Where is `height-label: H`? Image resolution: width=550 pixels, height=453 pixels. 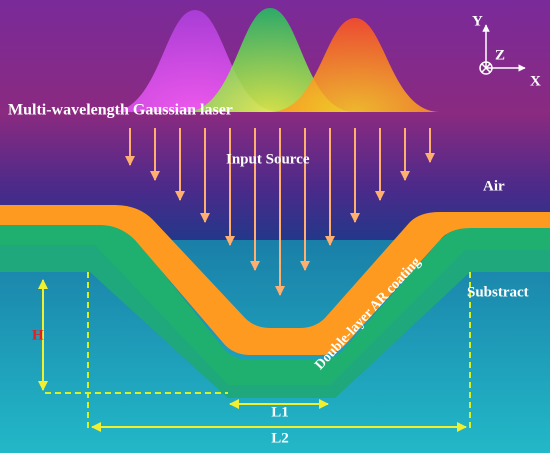 height-label: H is located at coordinates (38, 335).